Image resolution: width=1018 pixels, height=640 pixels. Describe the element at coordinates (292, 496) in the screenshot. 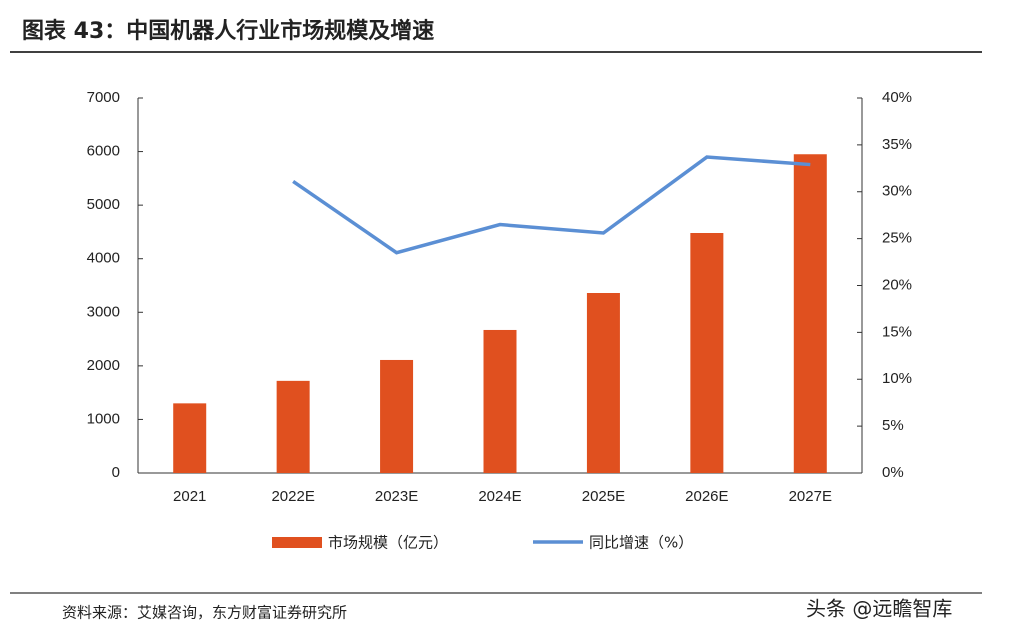

I see `x-tick-label: 2022E` at that location.